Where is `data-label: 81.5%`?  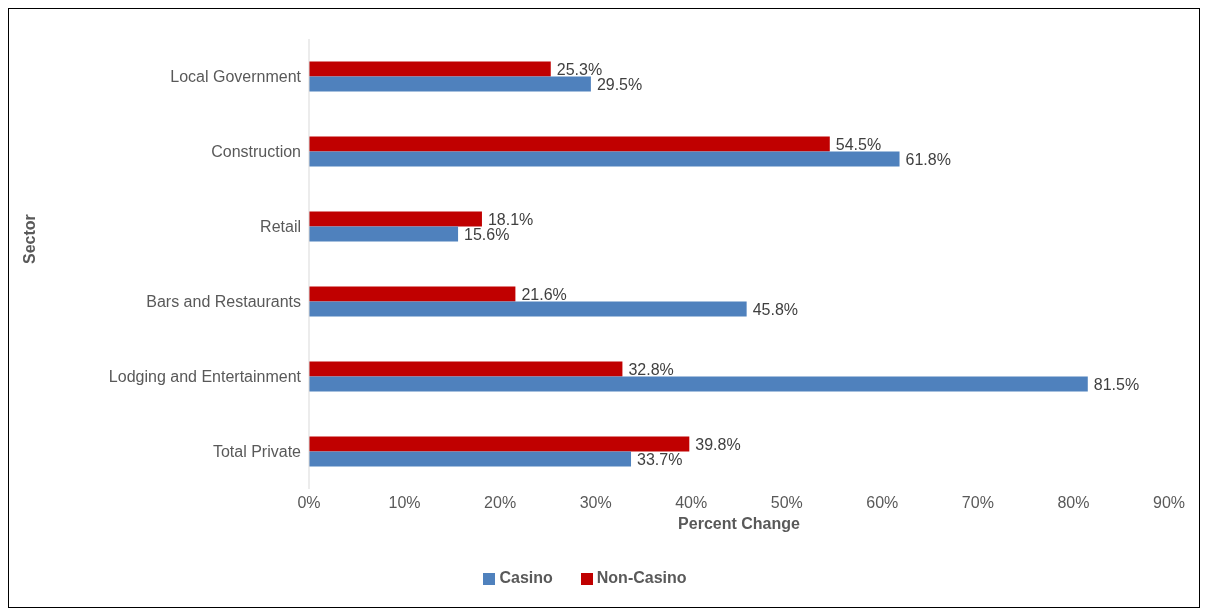
data-label: 81.5% is located at coordinates (1116, 384).